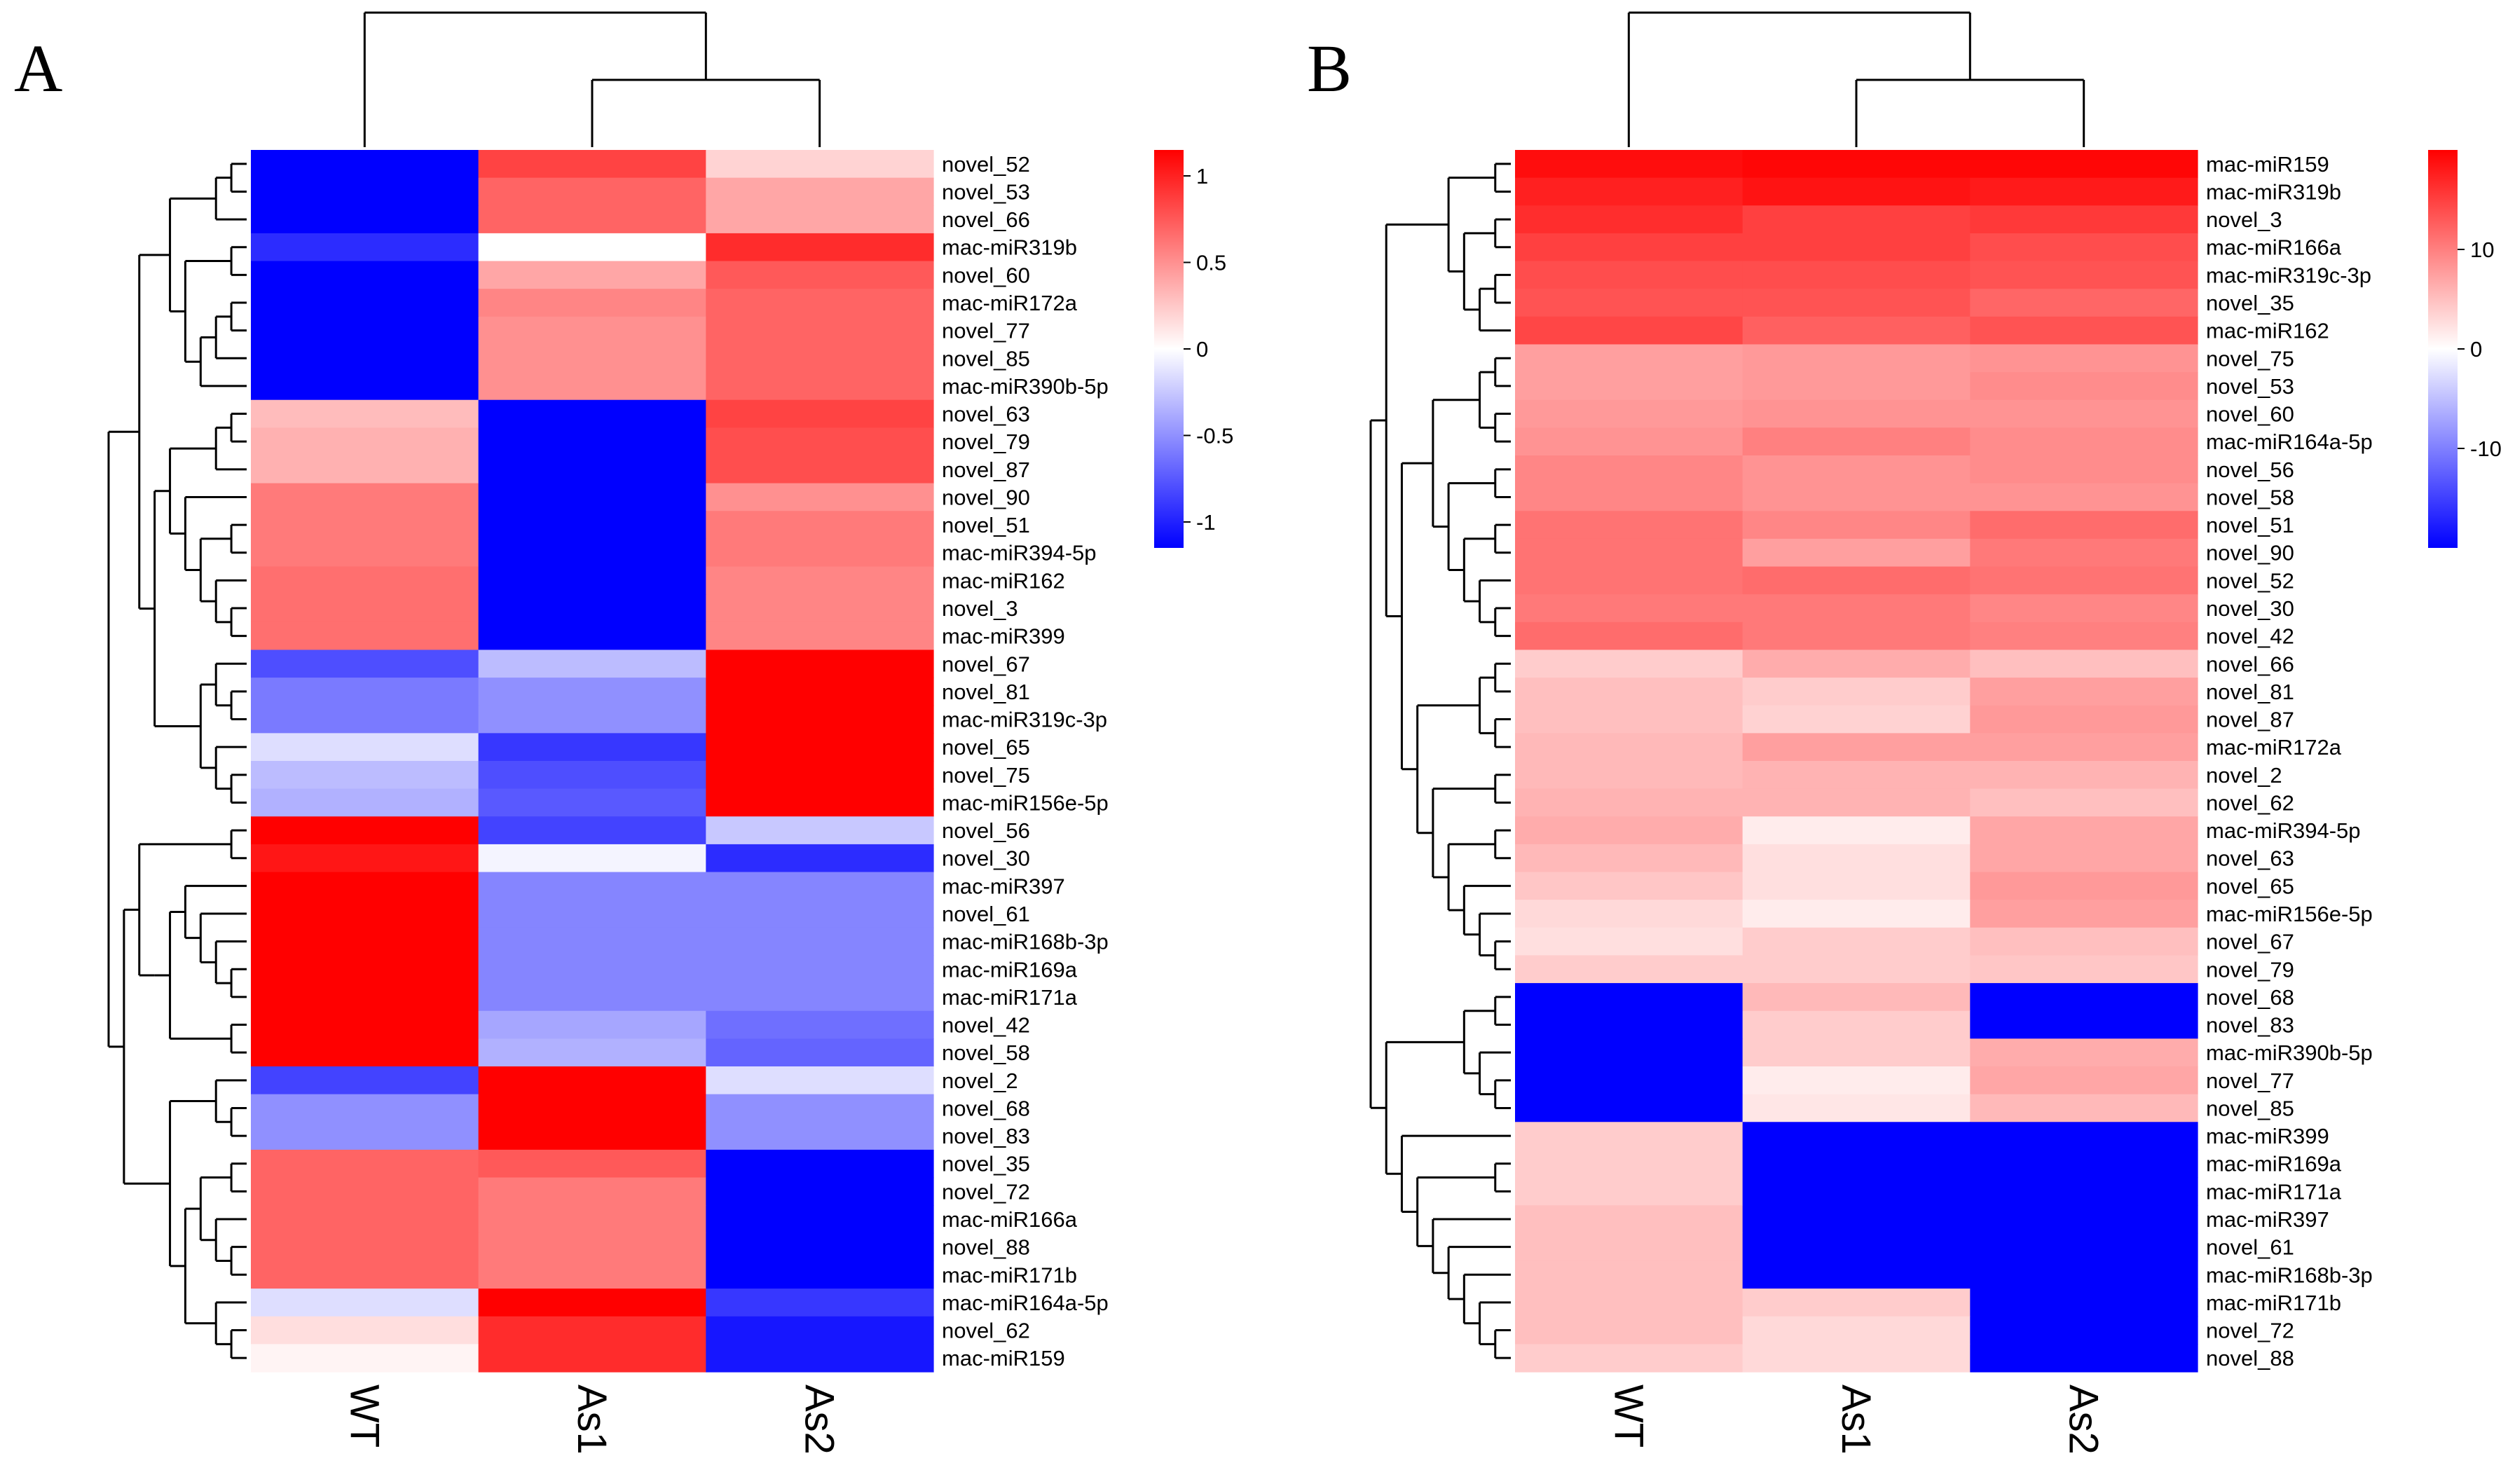  Describe the element at coordinates (2083, 1420) in the screenshot. I see `column-label: As2` at that location.